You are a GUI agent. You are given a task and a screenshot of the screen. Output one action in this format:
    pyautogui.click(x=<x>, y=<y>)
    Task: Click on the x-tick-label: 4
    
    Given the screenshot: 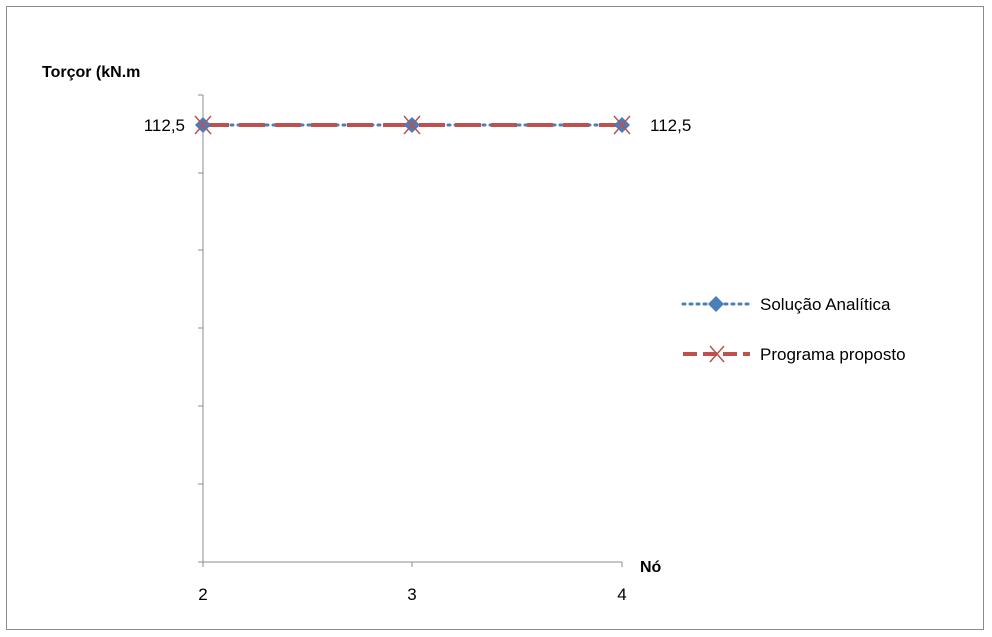 What is the action you would take?
    pyautogui.click(x=621, y=594)
    